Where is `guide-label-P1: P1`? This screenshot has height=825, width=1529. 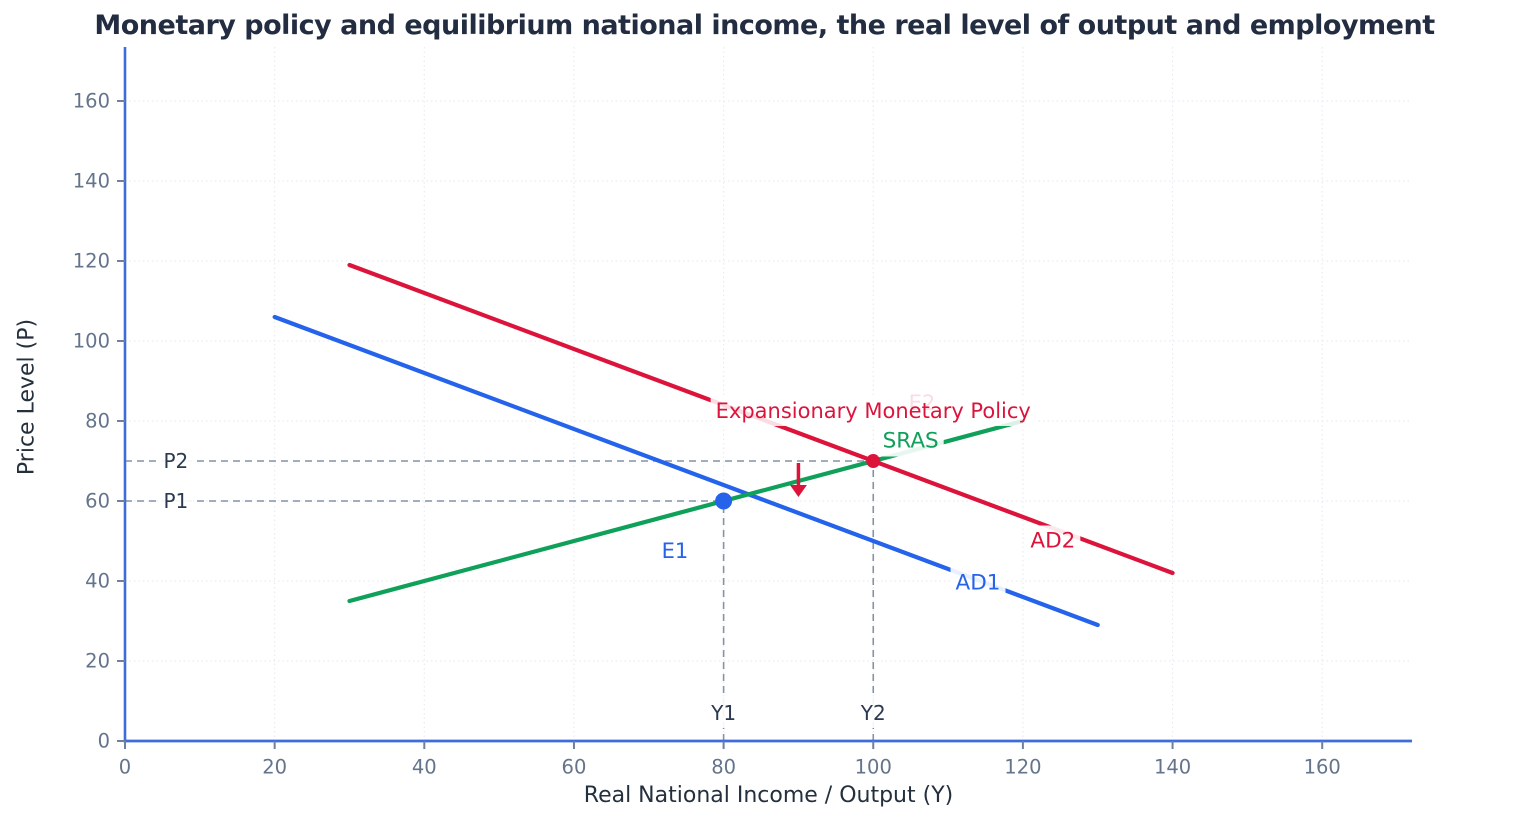 guide-label-P1: P1 is located at coordinates (175, 501).